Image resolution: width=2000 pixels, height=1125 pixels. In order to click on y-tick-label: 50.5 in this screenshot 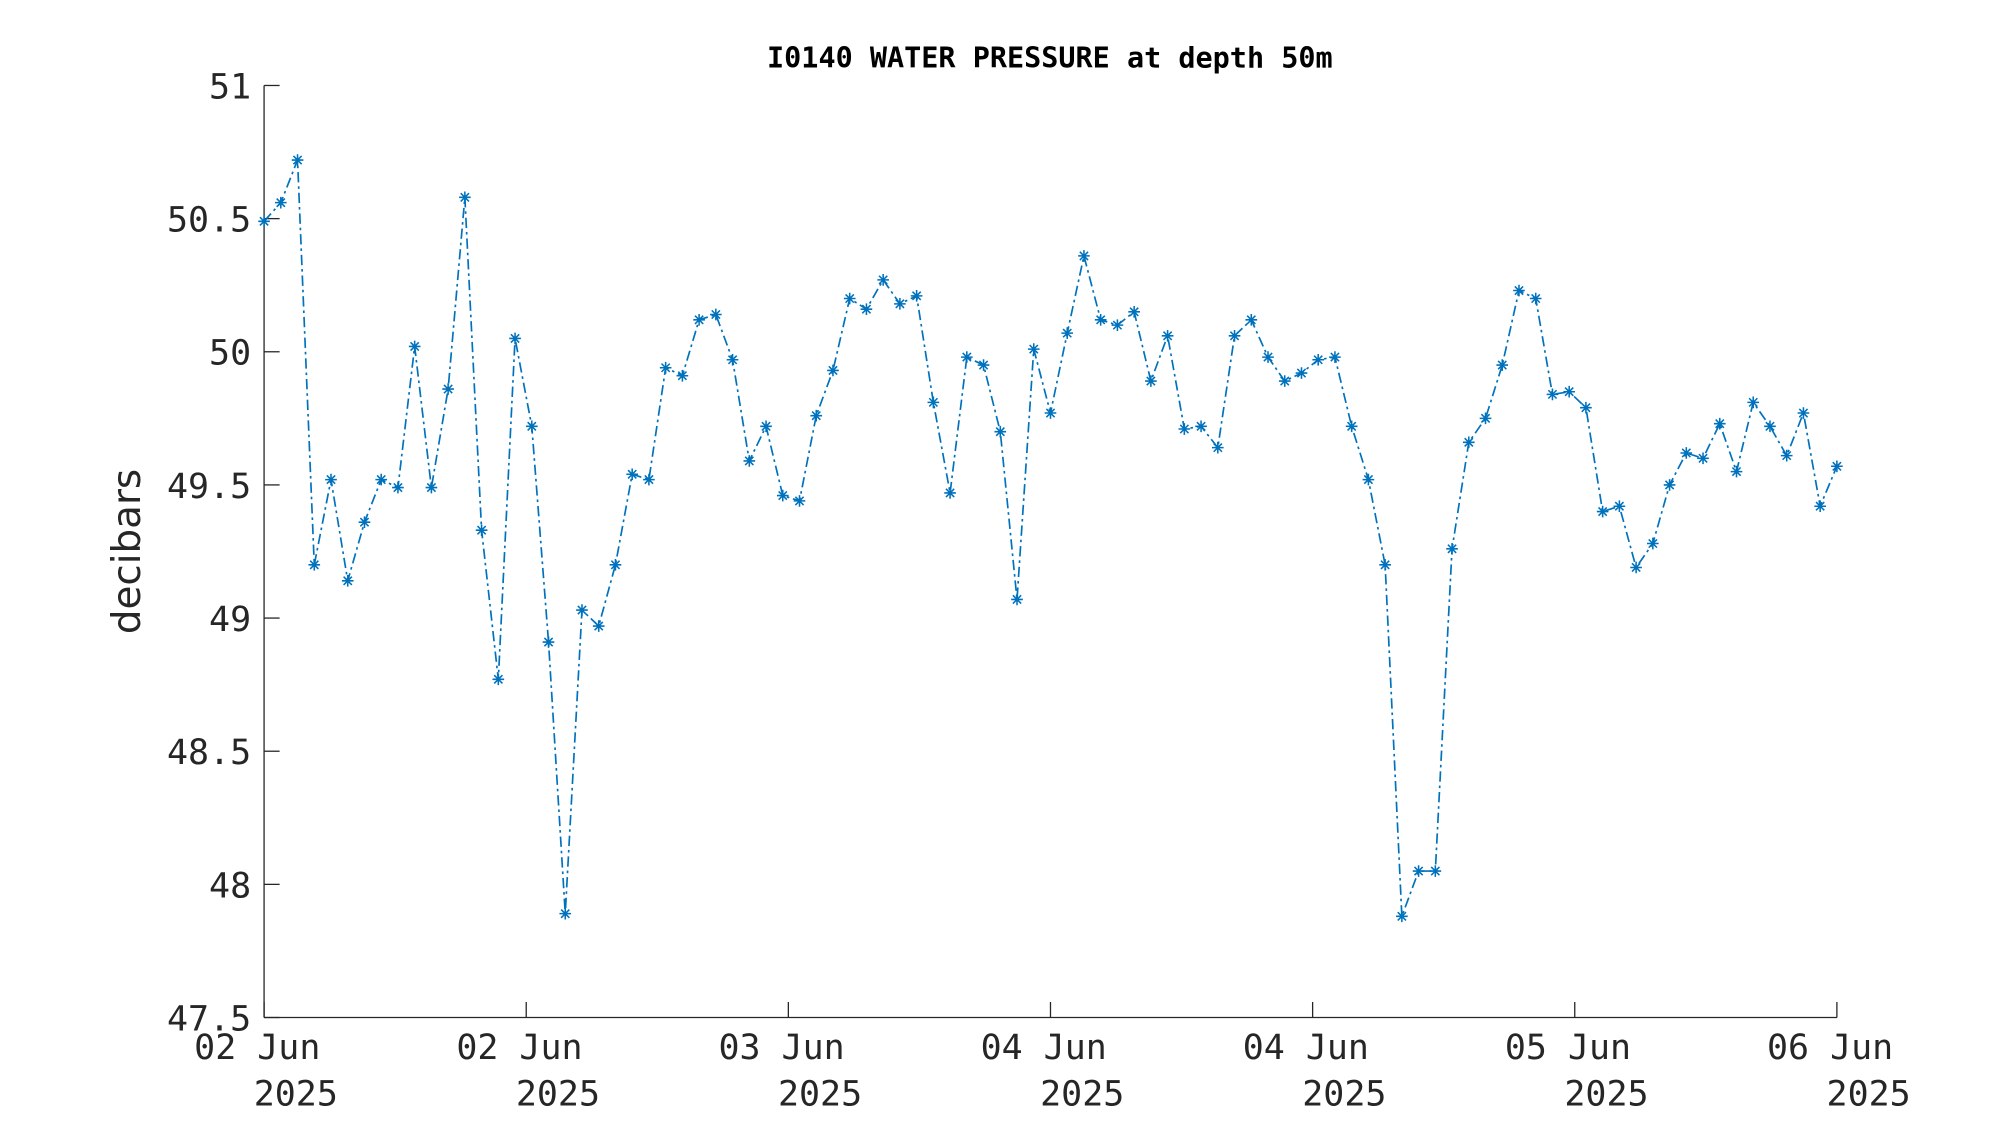, I will do `click(209, 221)`.